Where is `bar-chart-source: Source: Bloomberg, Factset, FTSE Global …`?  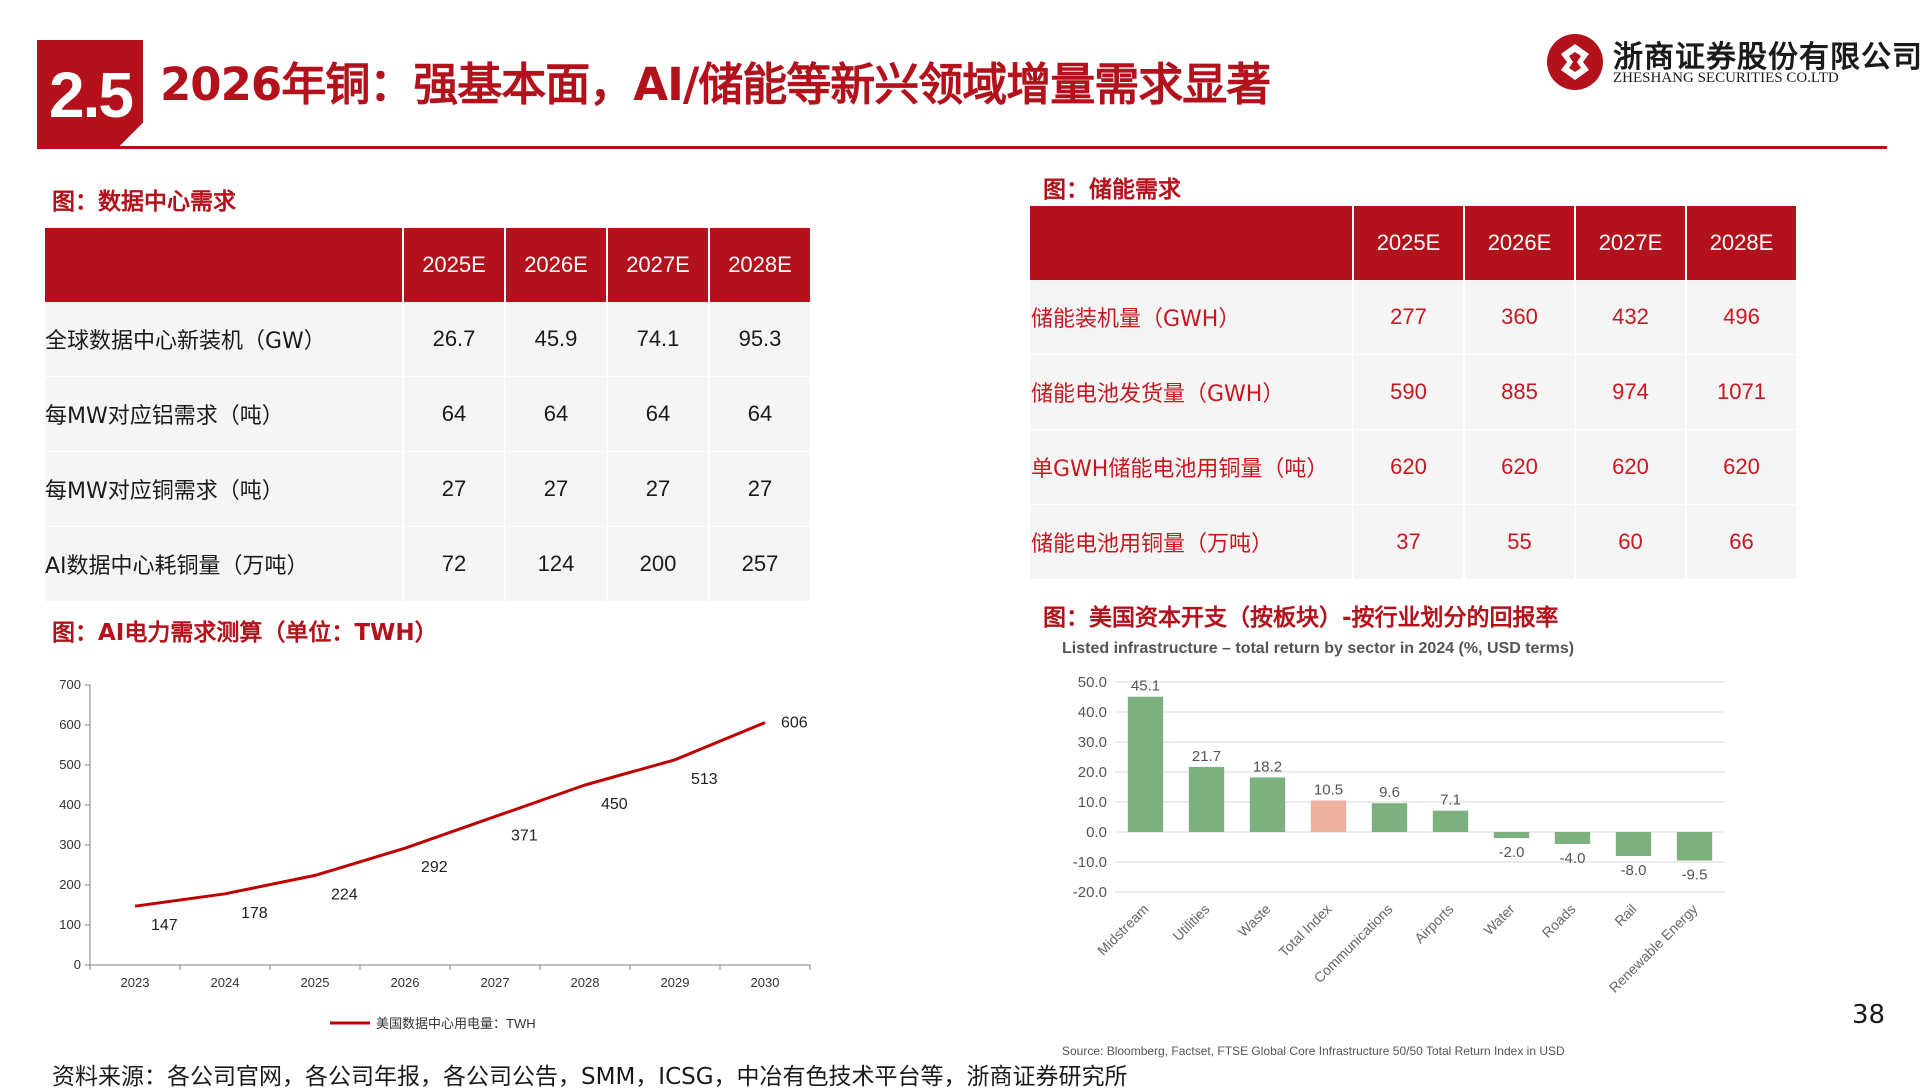
bar-chart-source: Source: Bloomberg, Factset, FTSE Global … is located at coordinates (1313, 1051).